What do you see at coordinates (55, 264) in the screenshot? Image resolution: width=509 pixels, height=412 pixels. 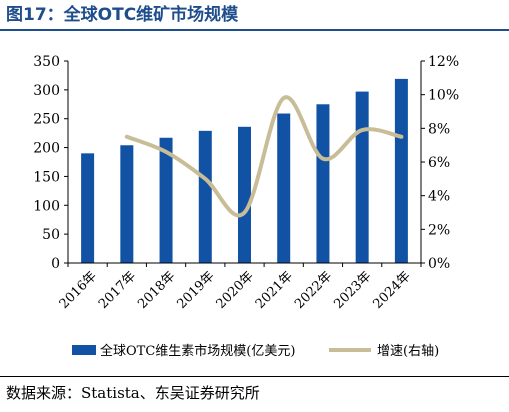 I see `left-tick-label: 0` at bounding box center [55, 264].